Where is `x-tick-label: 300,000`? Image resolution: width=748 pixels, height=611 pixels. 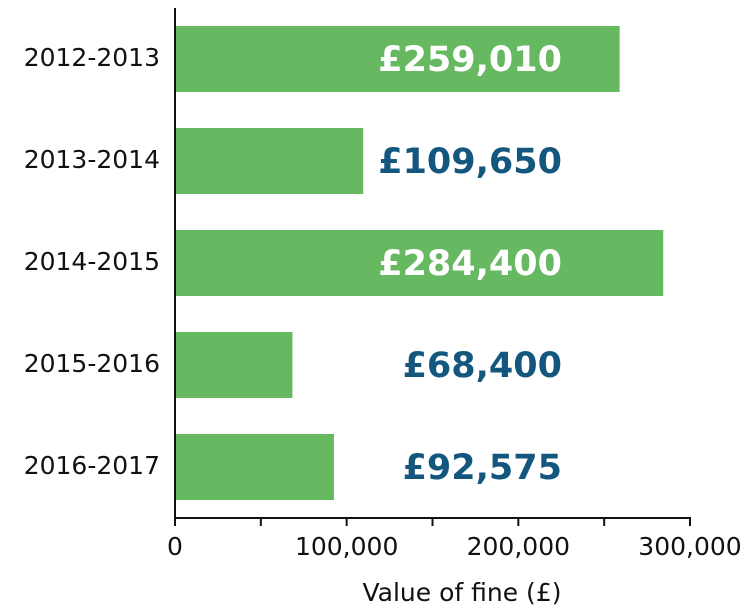
x-tick-label: 300,000 is located at coordinates (689, 546).